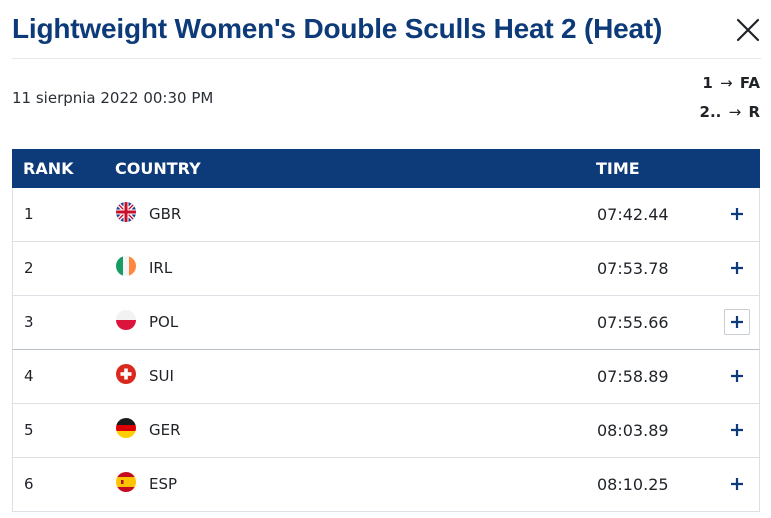  Describe the element at coordinates (386, 269) in the screenshot. I see `table-row: 2 IRL 07:53.78` at that location.